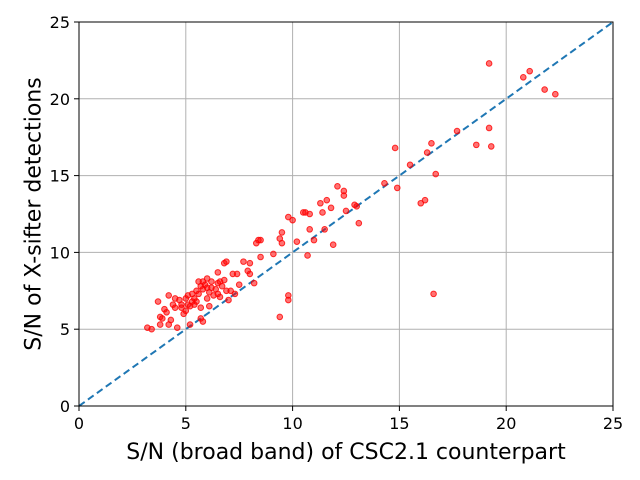 Image resolution: width=640 pixels, height=480 pixels. What do you see at coordinates (65, 329) in the screenshot?
I see `y-tick-label: 5` at bounding box center [65, 329].